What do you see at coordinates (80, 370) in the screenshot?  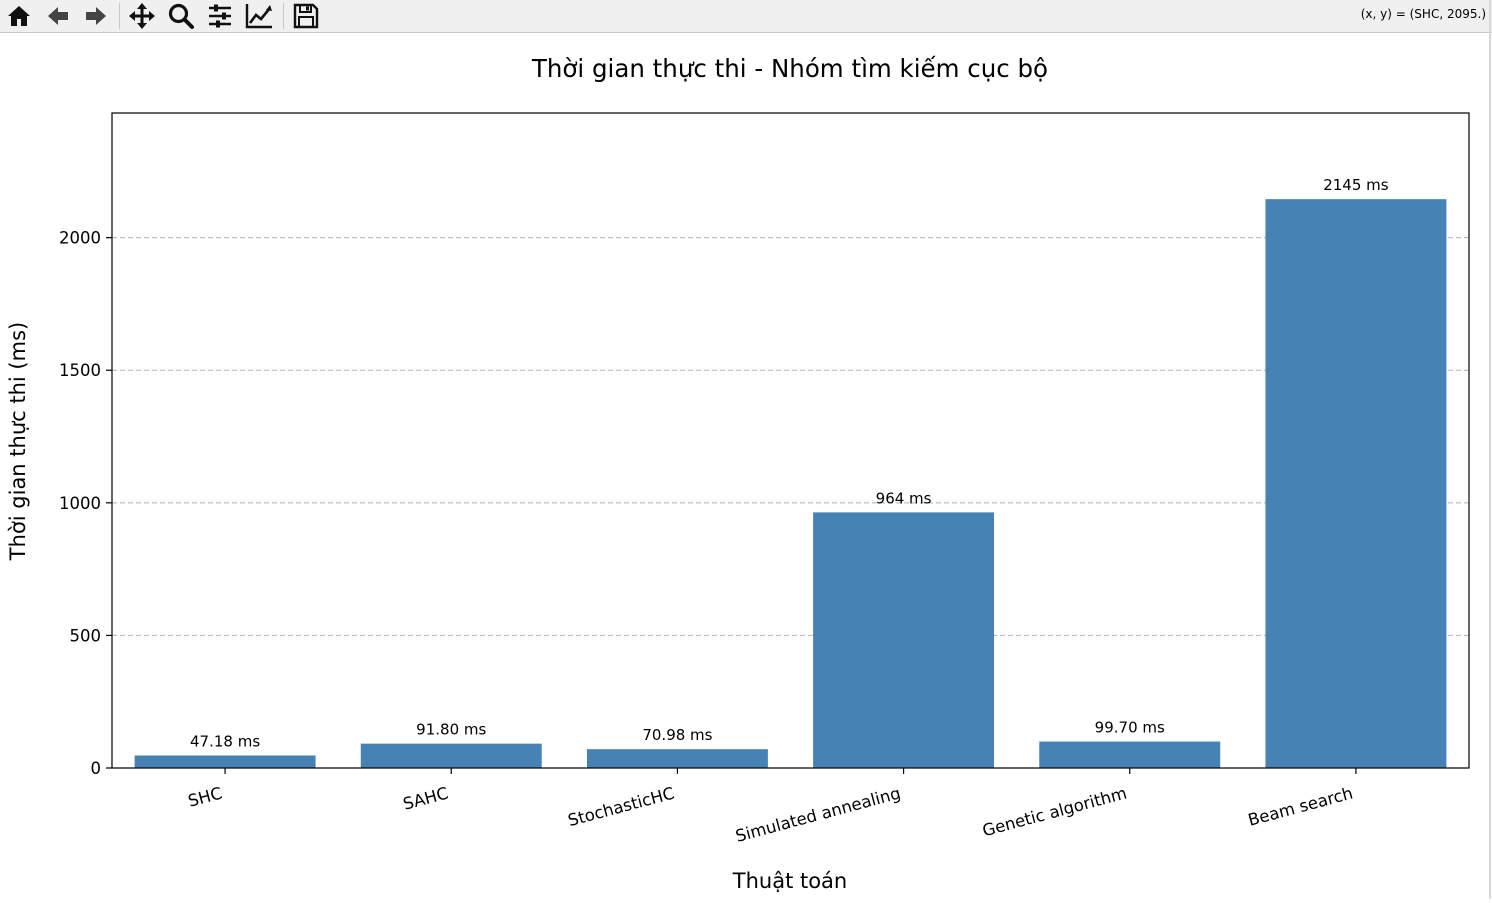 I see `y-tick-label: 1500` at bounding box center [80, 370].